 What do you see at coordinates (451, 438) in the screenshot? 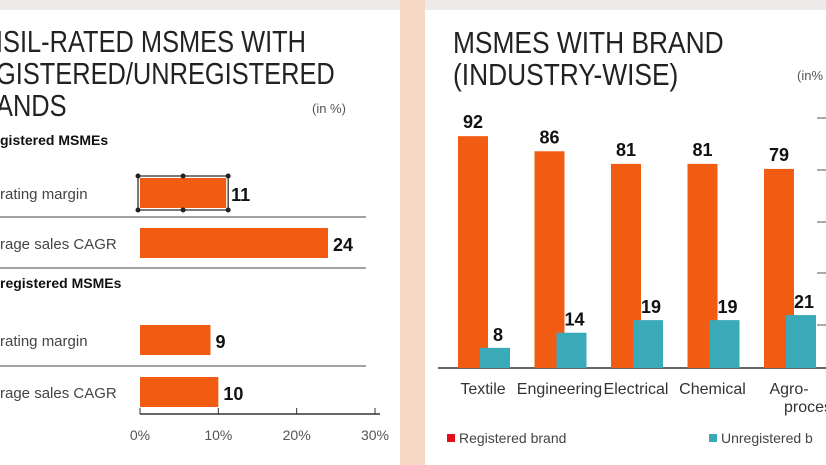
I see `legend-swatch-registered` at bounding box center [451, 438].